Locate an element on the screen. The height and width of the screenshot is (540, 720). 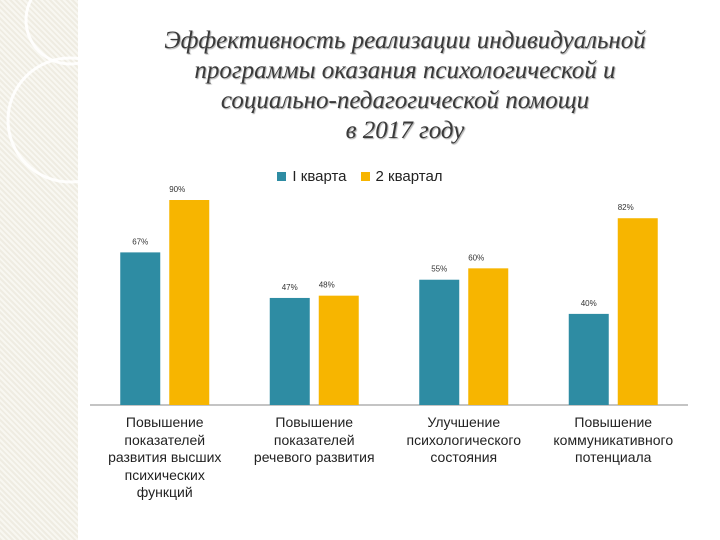
decorative-side-stripe is located at coordinates (39, 270).